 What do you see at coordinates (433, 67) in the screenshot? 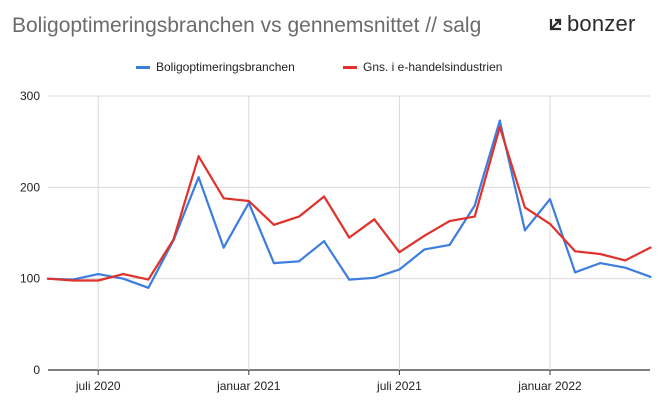
I see `legend-label-series-2: Gns. i e-handelsindustrien` at bounding box center [433, 67].